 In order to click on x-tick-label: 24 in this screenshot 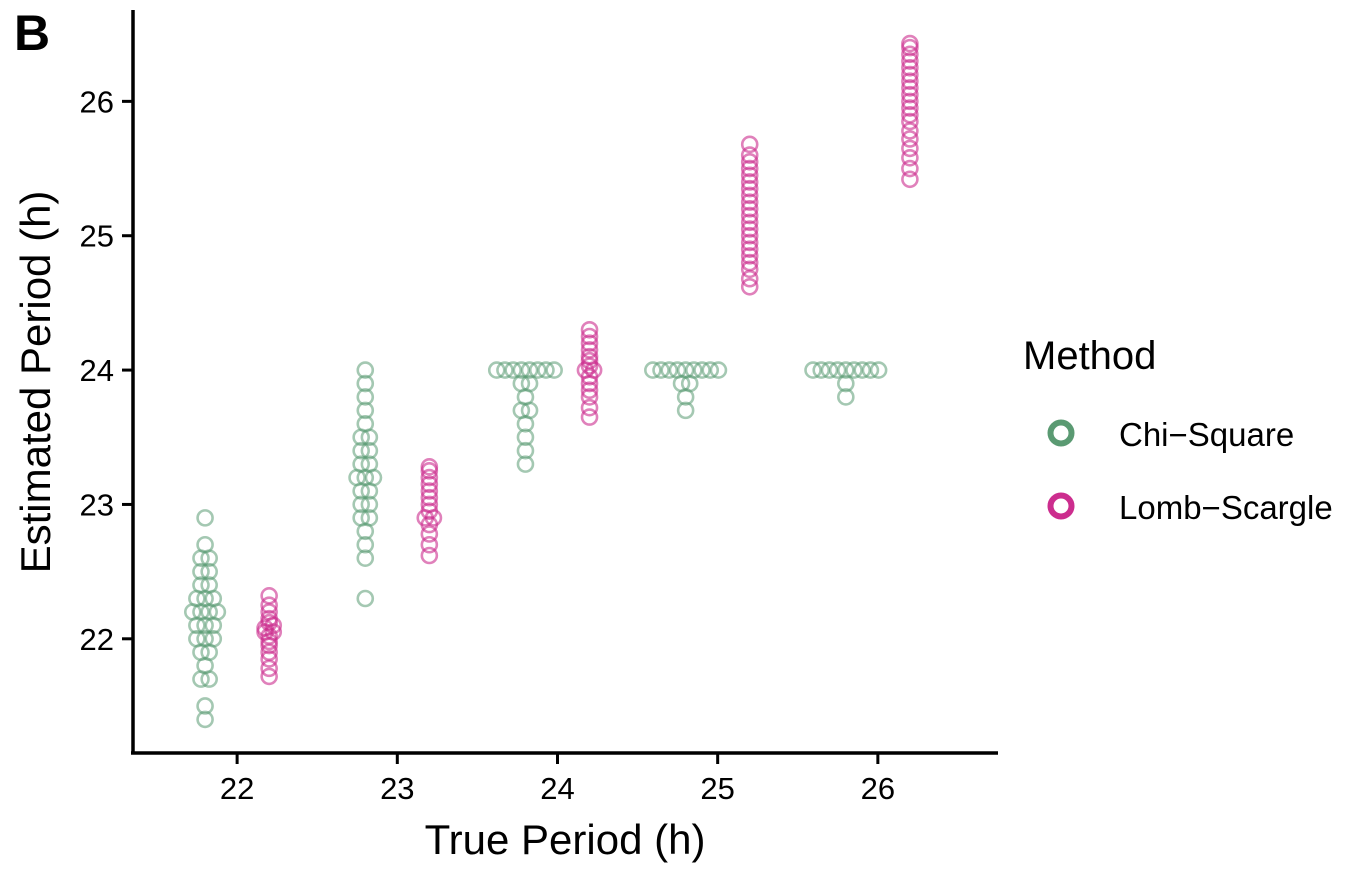, I will do `click(557, 788)`.